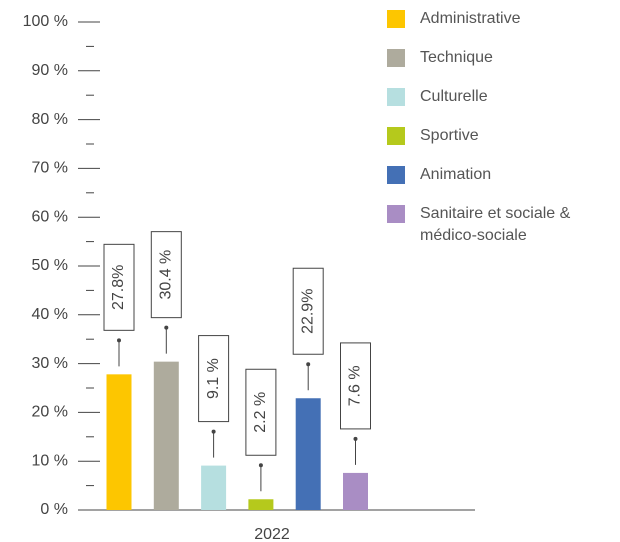  I want to click on y-tick-label: 20 %, so click(50, 412).